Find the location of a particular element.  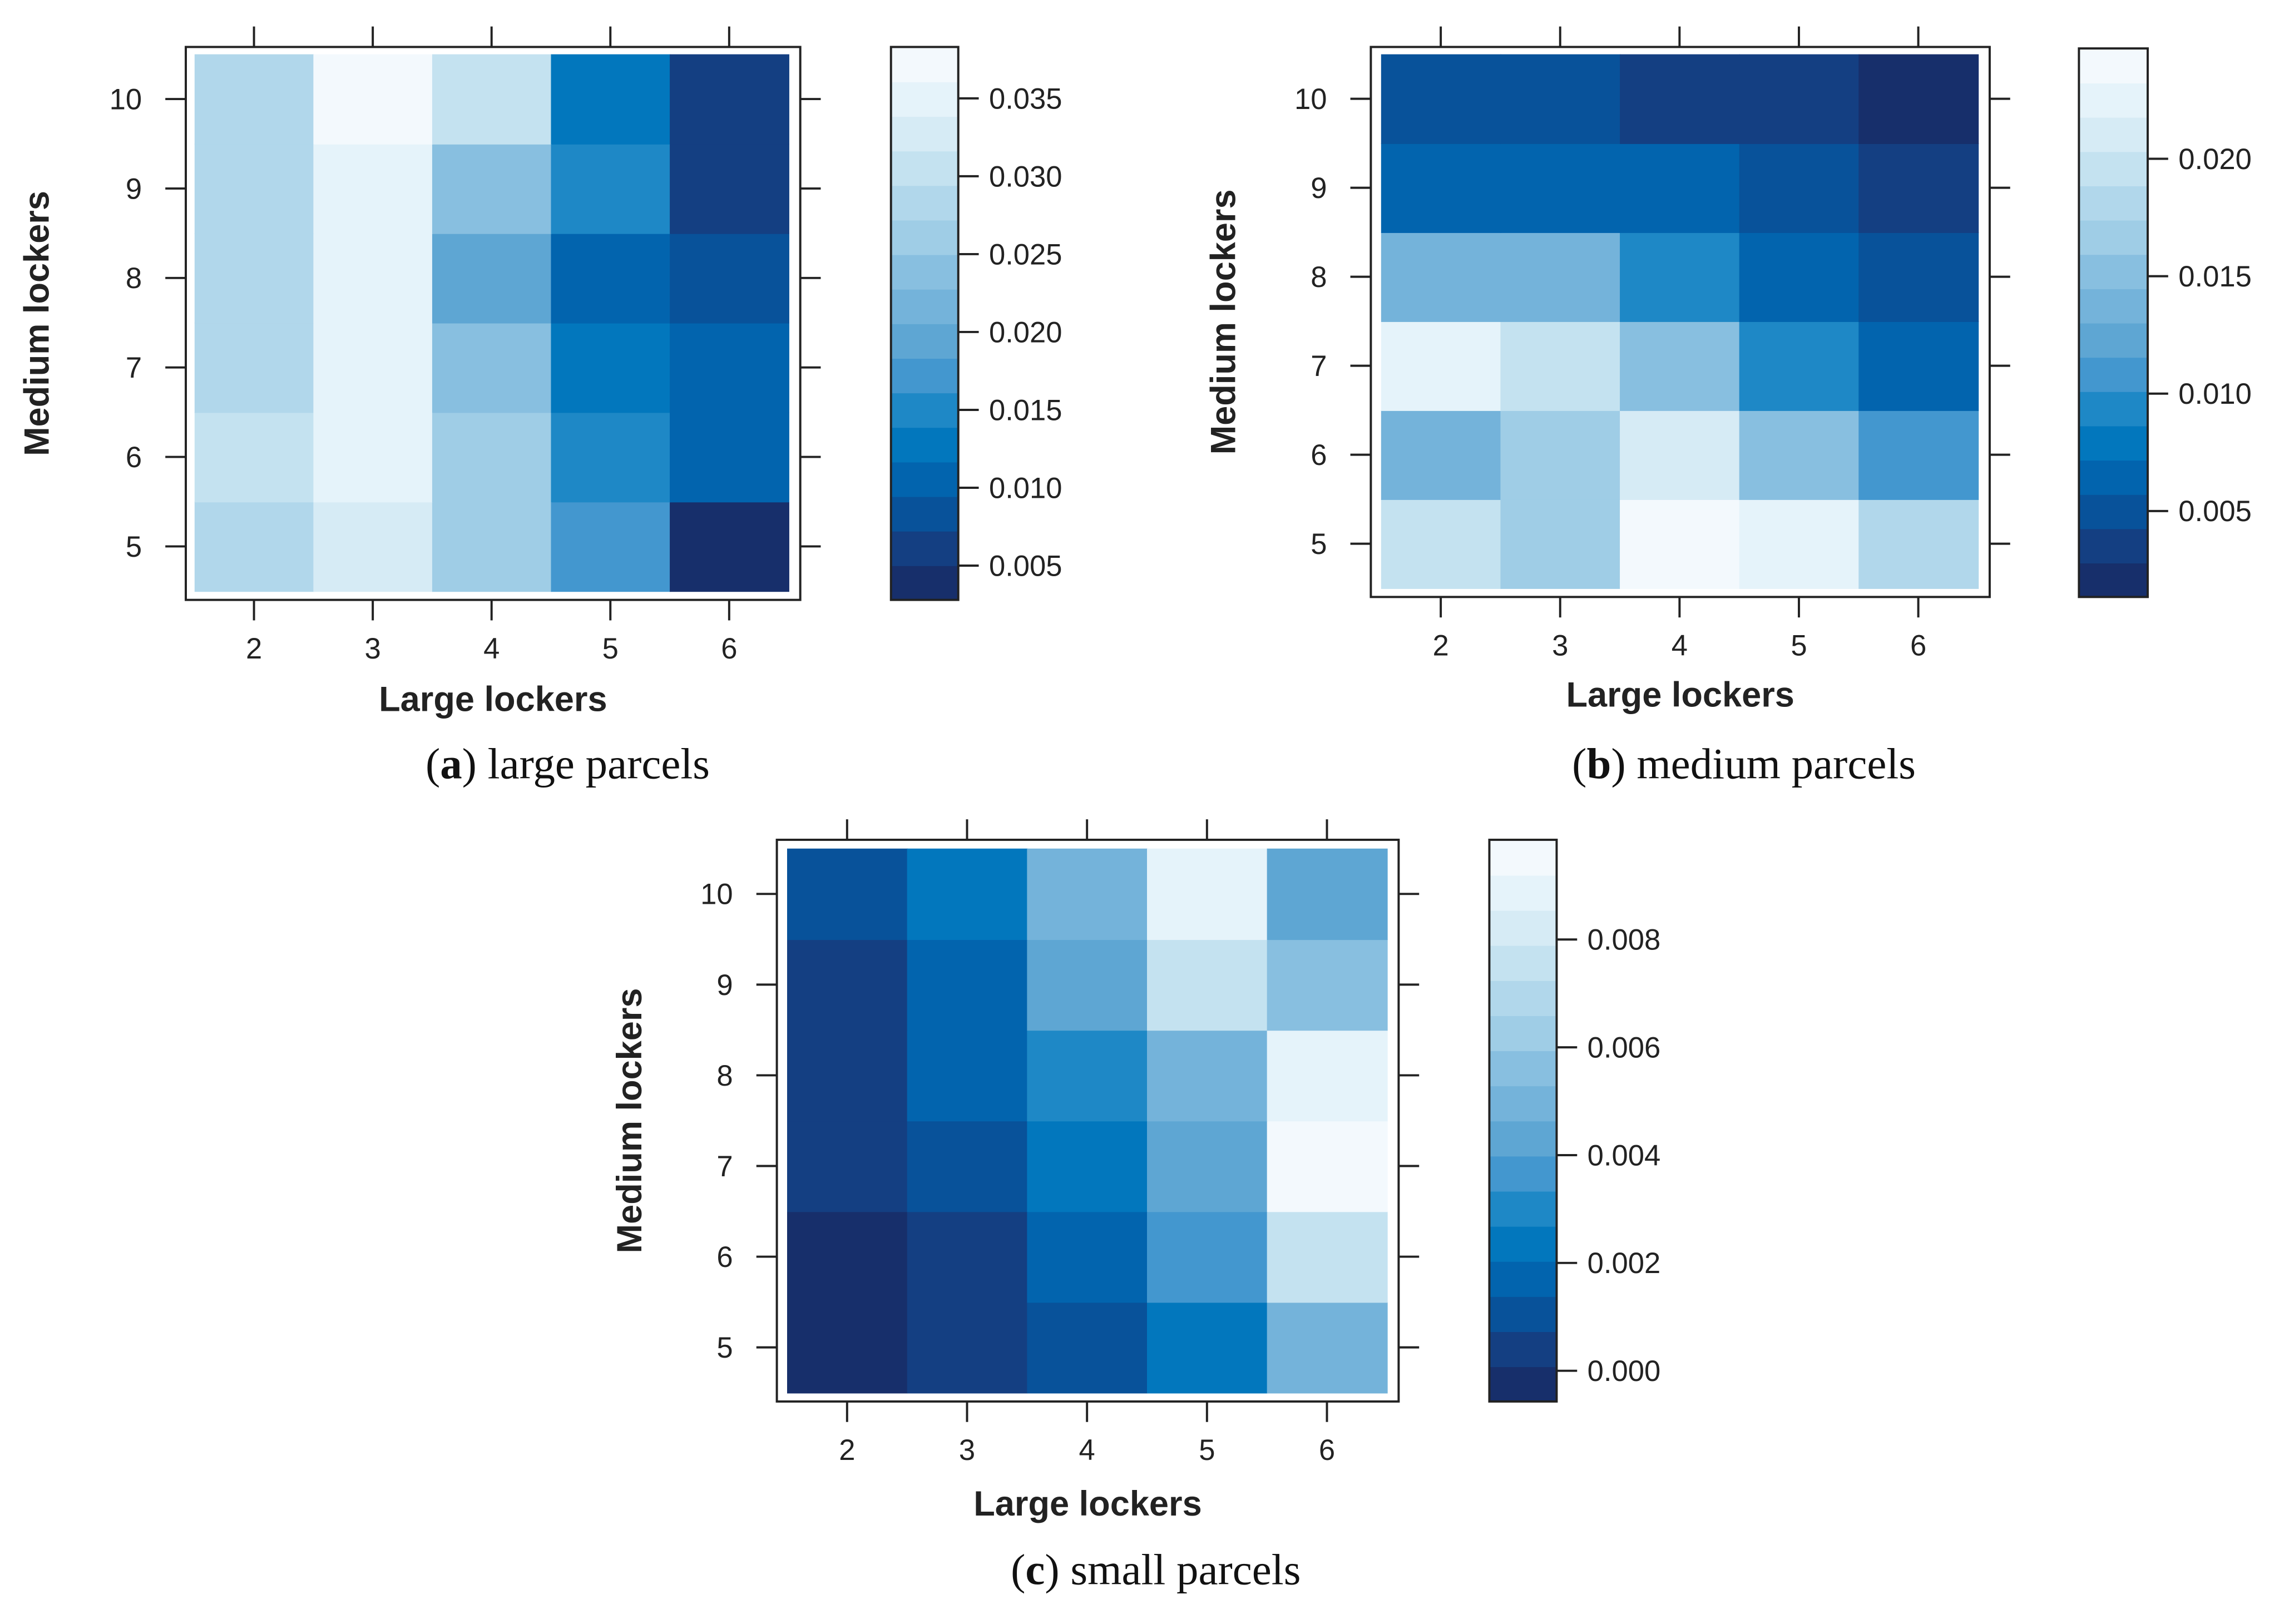

x-tick-label: 3 is located at coordinates (967, 1450).